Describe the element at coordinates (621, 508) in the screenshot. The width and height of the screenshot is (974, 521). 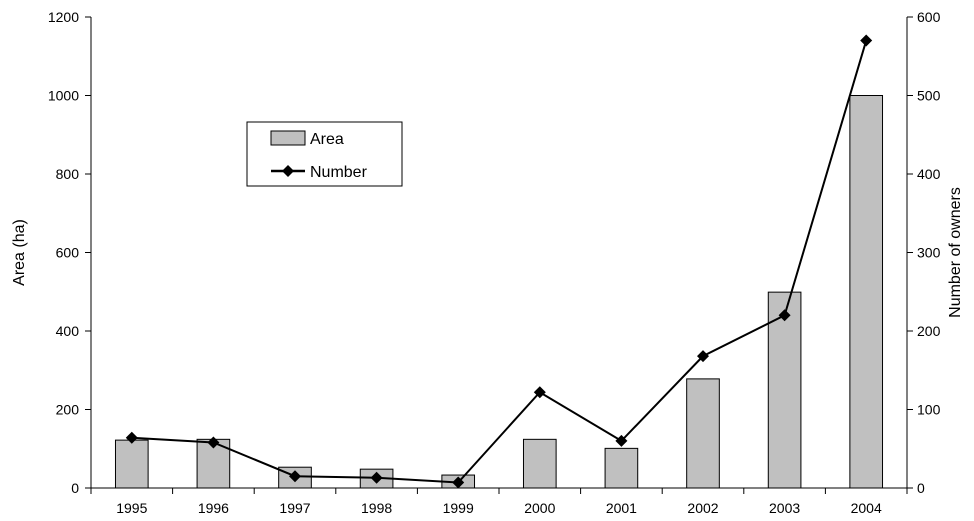
I see `x-tick-label: 2001` at that location.